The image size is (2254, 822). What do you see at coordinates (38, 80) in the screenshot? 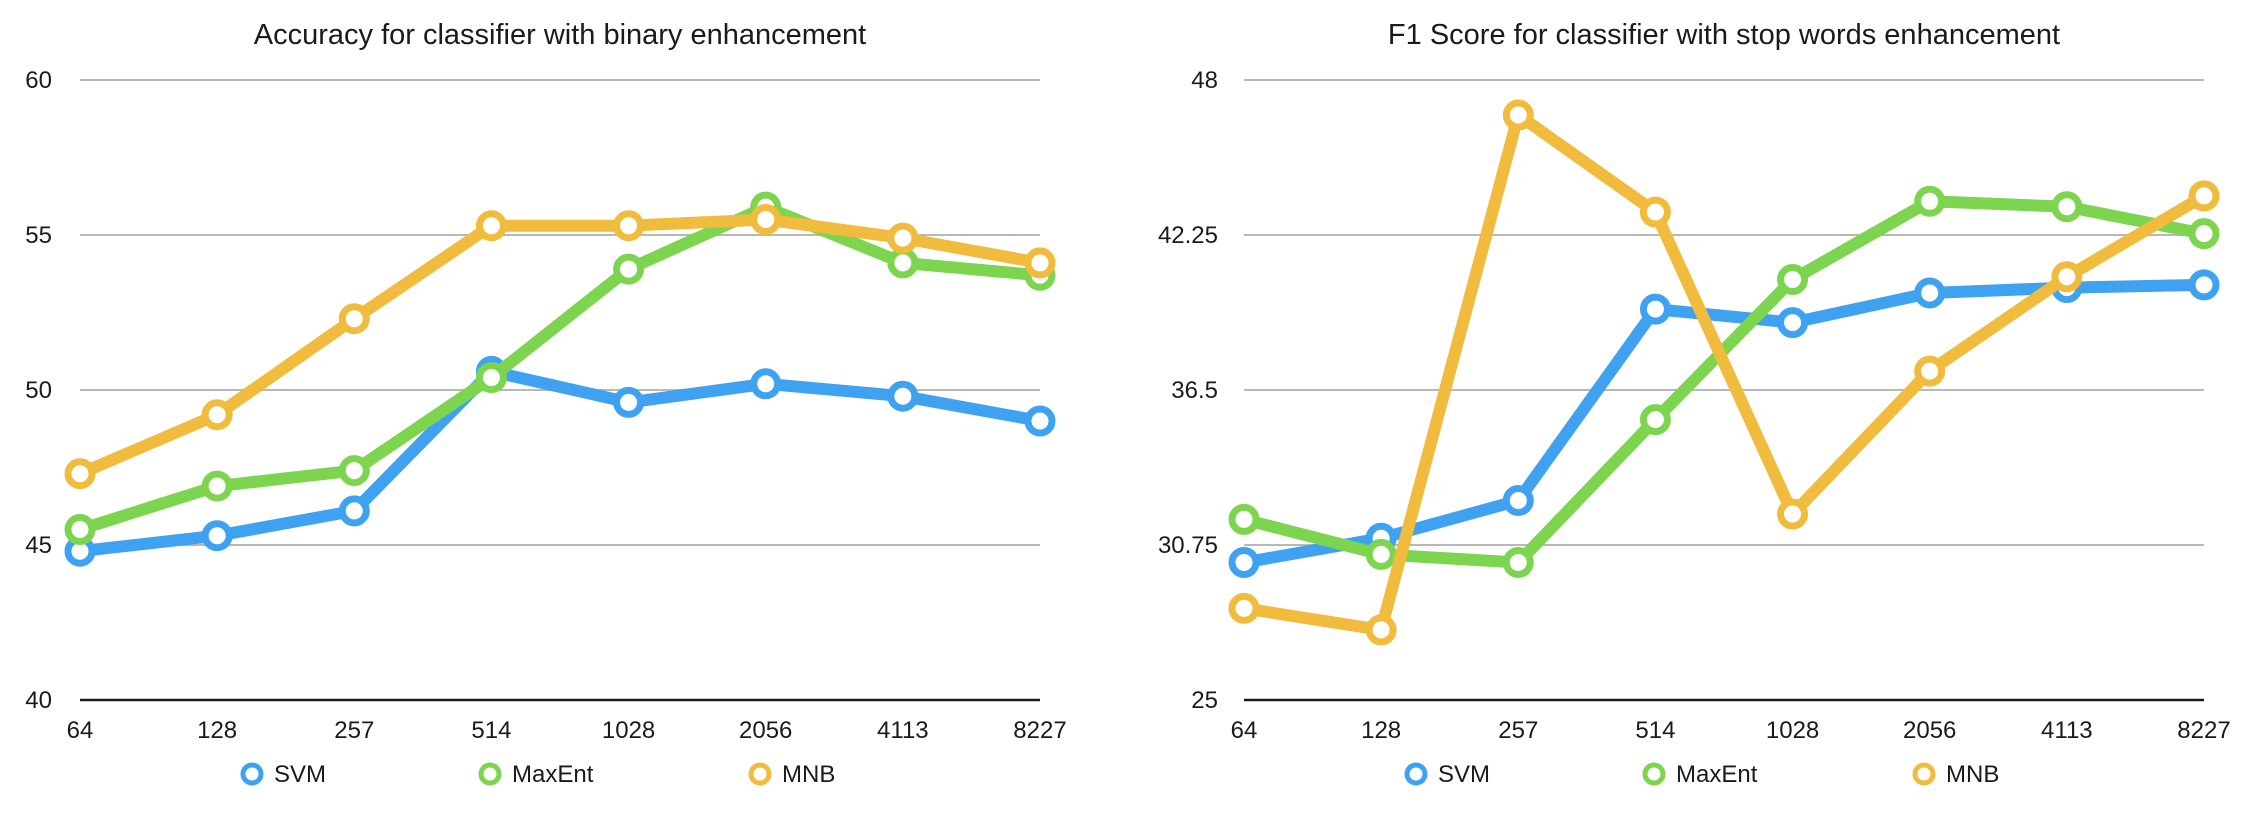
I see `y-tick-label: 60` at bounding box center [38, 80].